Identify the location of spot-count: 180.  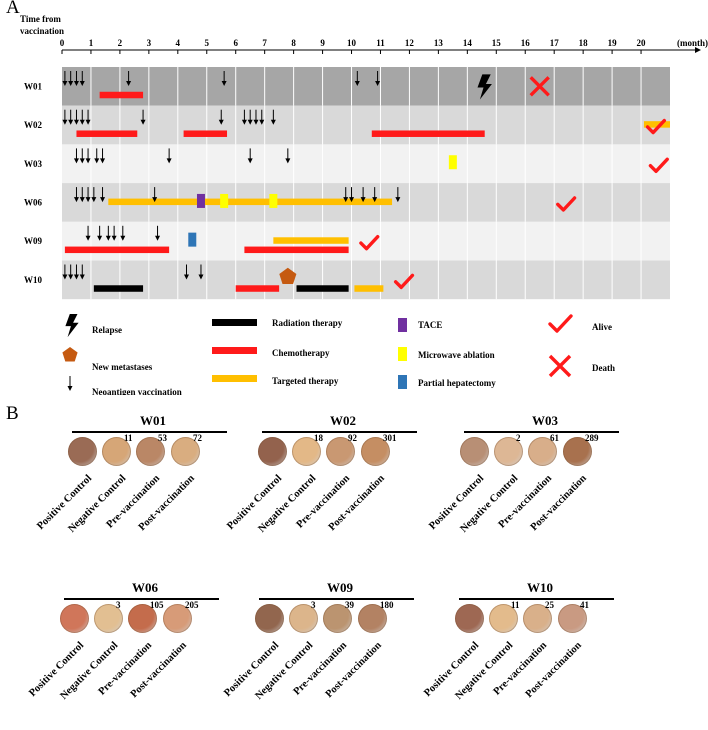
(387, 605).